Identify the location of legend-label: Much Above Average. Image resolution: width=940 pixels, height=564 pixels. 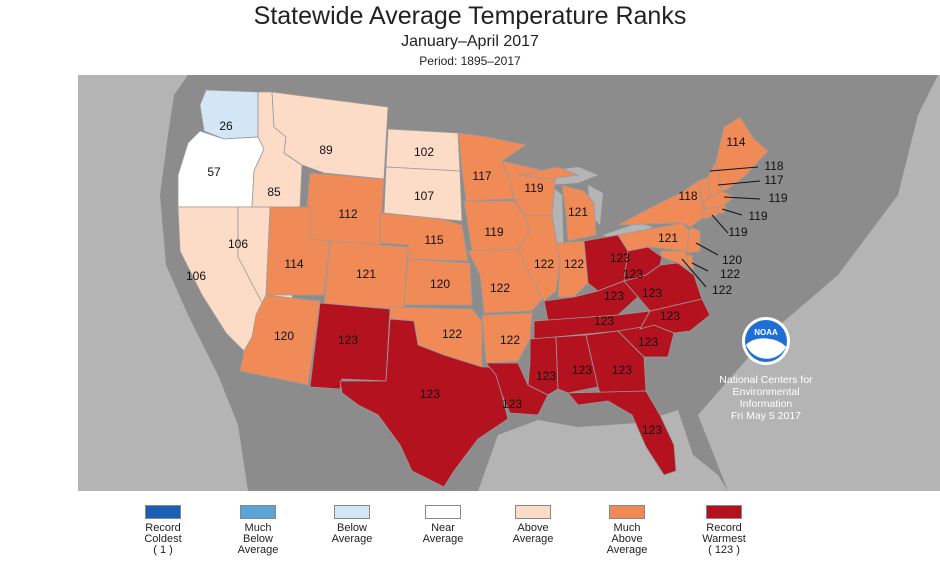
(627, 539).